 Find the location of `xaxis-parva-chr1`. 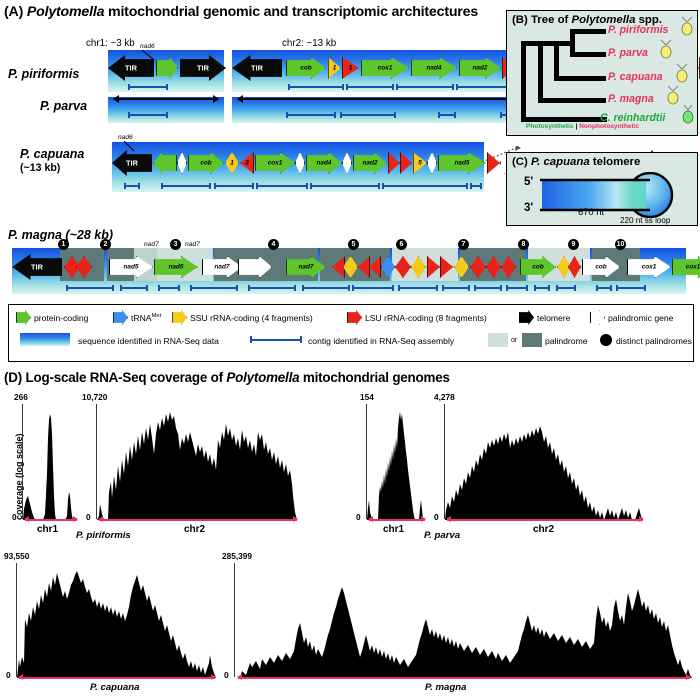

xaxis-parva-chr1 is located at coordinates (397, 519).